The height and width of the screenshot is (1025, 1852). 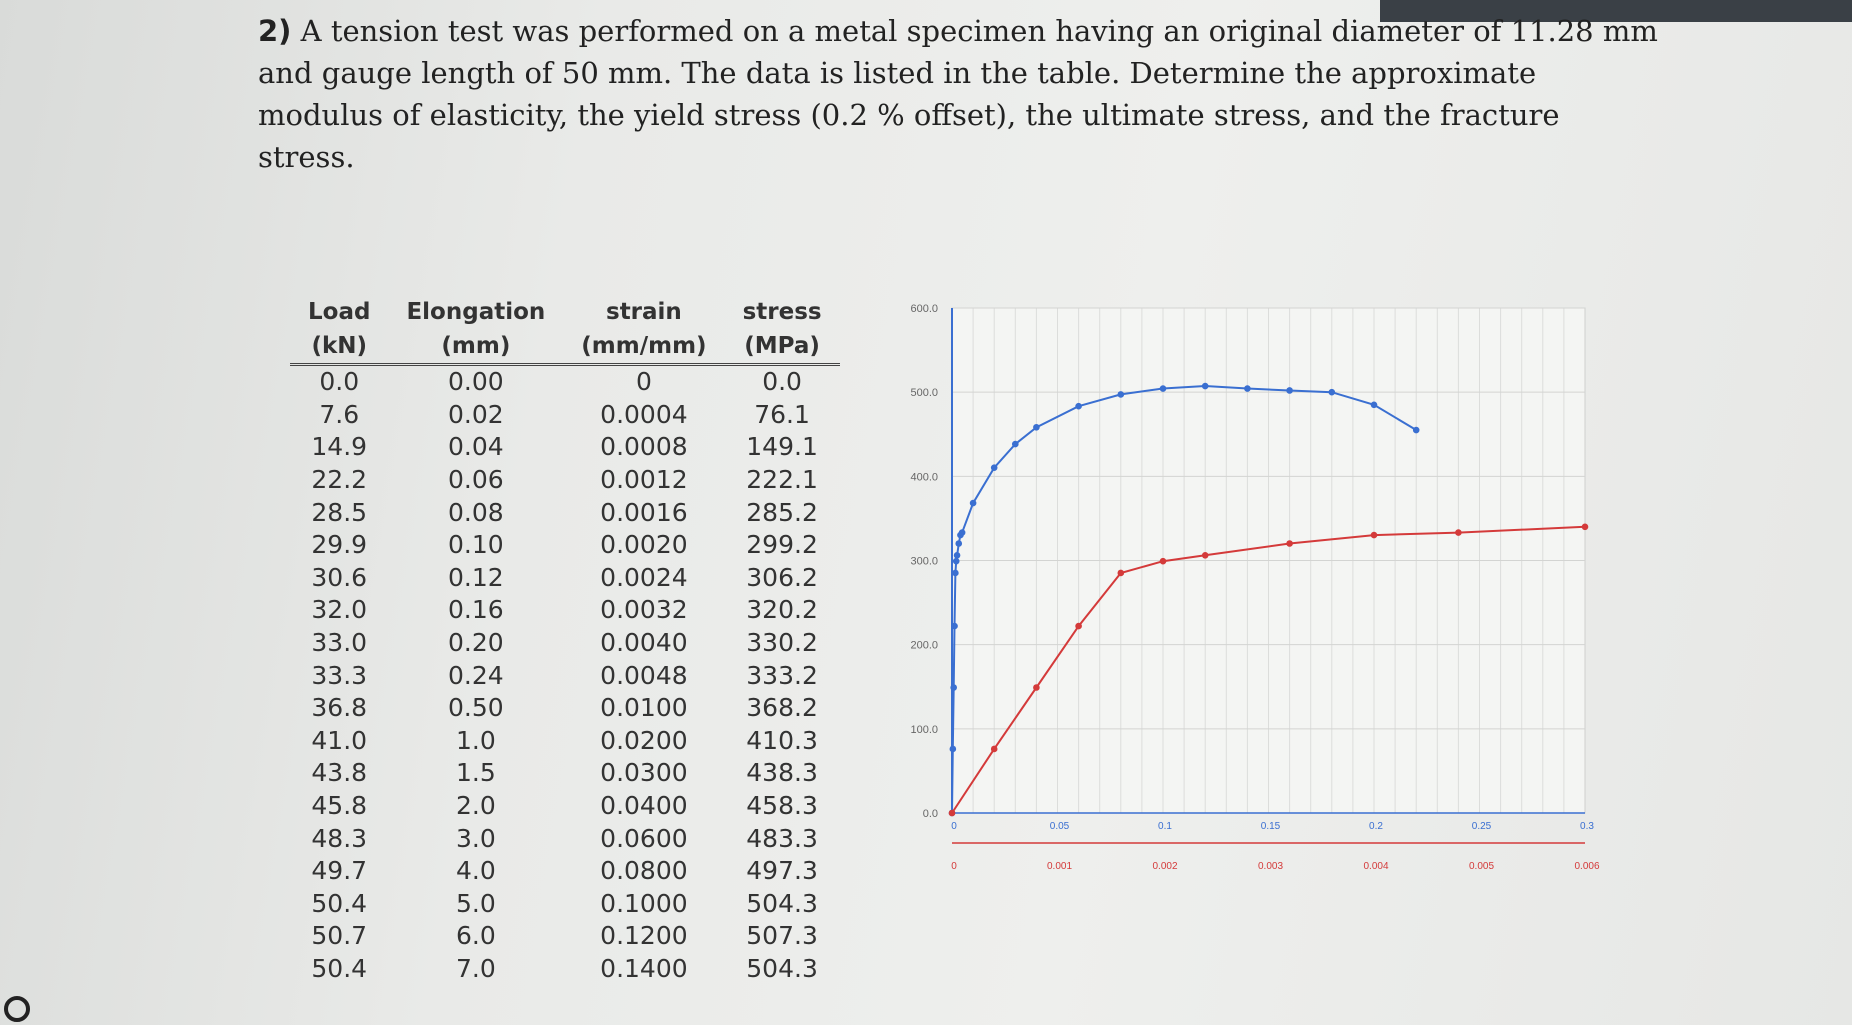 I want to click on cell-elongation: 1.5, so click(x=475, y=773).